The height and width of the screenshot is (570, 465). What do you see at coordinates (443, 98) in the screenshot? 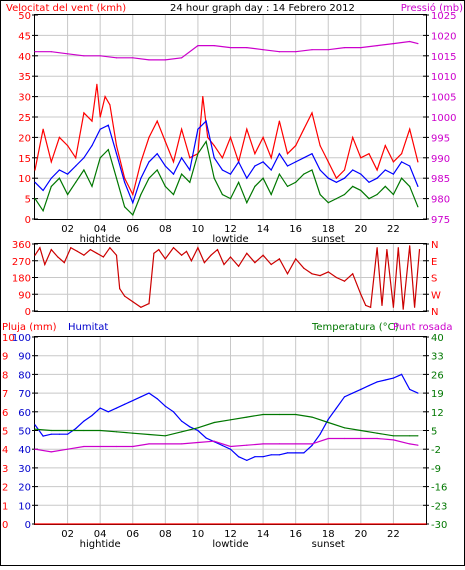
I see `right-axis-tick-label: 1005` at bounding box center [443, 98].